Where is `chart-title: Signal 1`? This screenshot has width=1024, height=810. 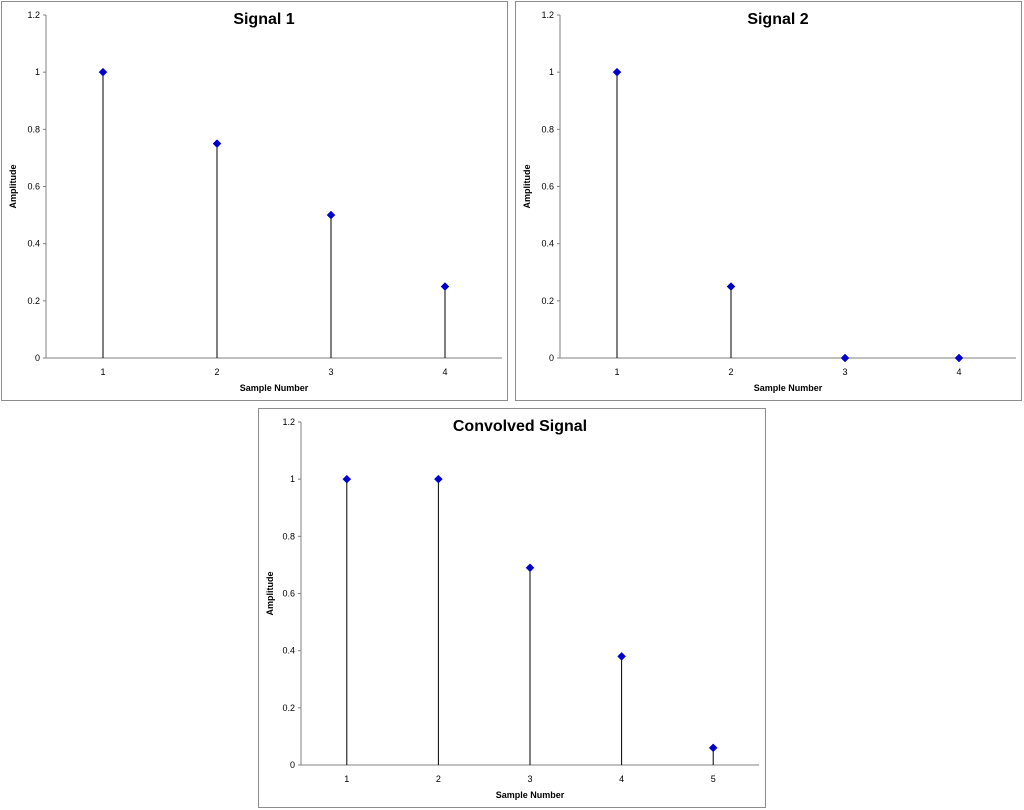
chart-title: Signal 1 is located at coordinates (263, 19).